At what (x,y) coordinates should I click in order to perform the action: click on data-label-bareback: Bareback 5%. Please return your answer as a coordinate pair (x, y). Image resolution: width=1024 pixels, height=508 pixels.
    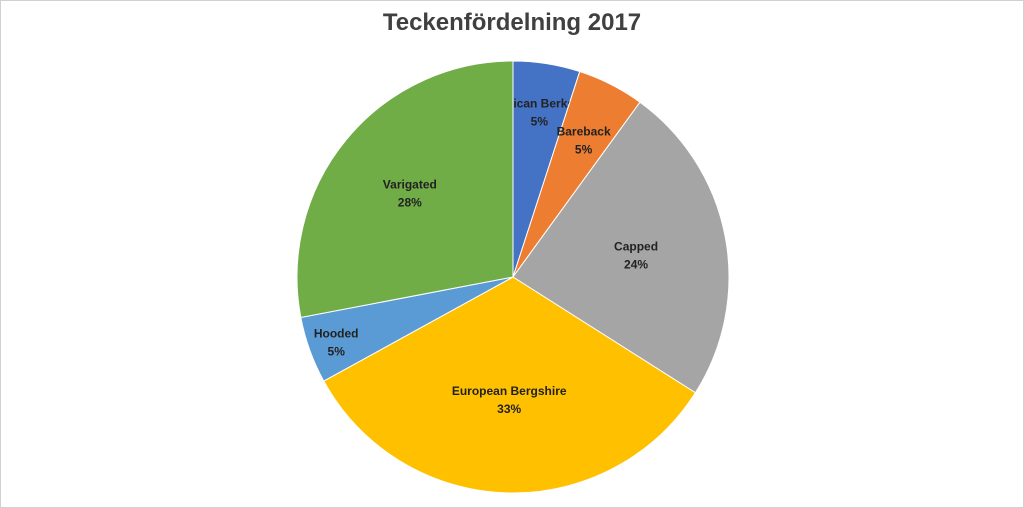
    Looking at the image, I should click on (584, 140).